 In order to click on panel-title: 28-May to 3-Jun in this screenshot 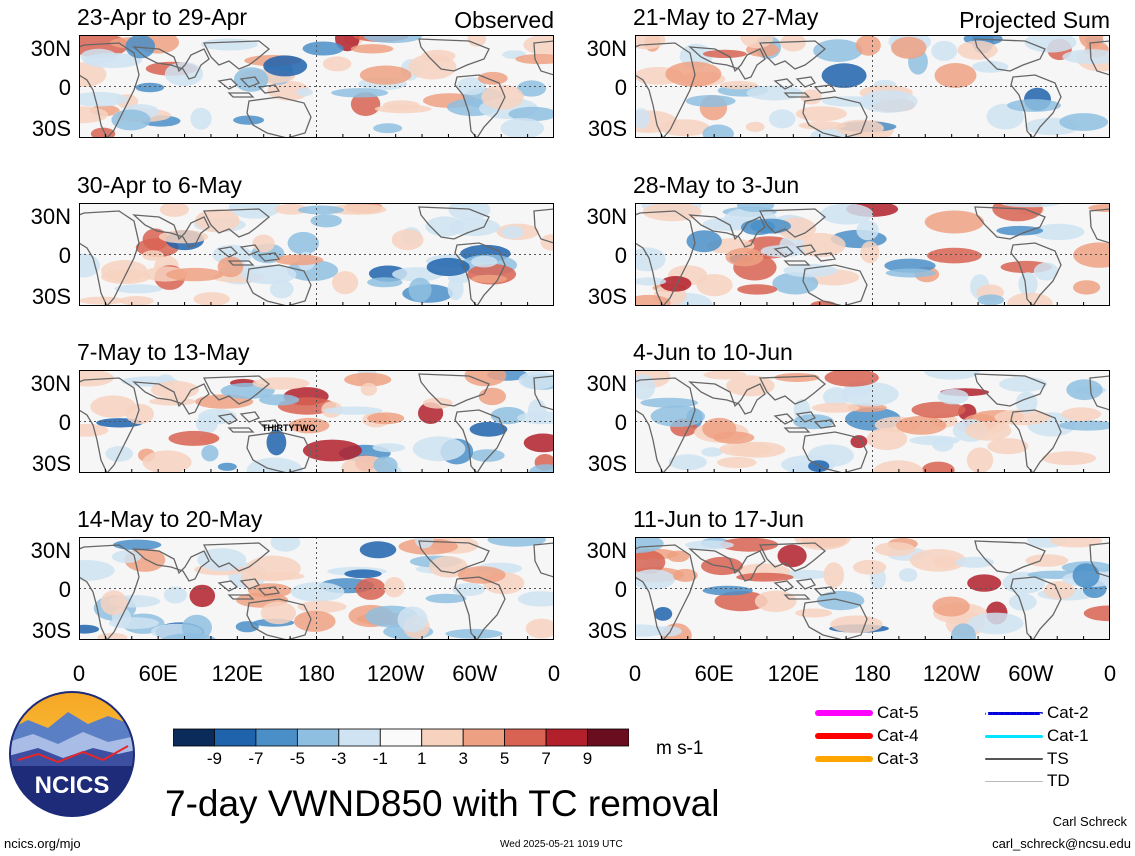, I will do `click(716, 185)`.